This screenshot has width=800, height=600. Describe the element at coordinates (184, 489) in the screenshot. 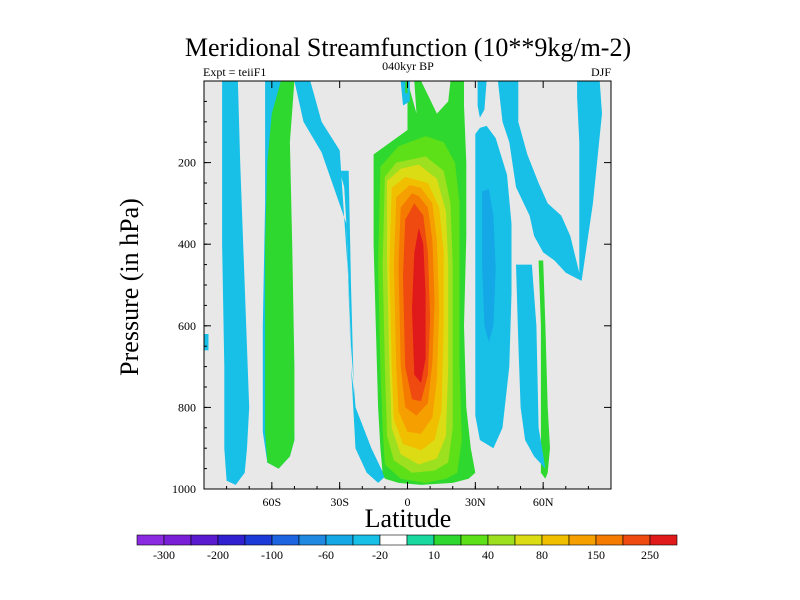

I see `y-tick-label: 1000` at that location.